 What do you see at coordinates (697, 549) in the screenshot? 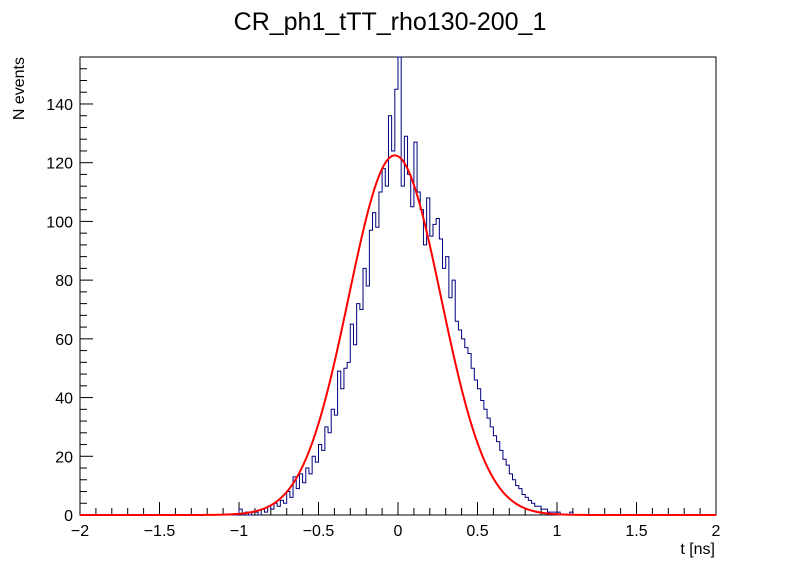
I see `x-axis-label: t [ns]` at bounding box center [697, 549].